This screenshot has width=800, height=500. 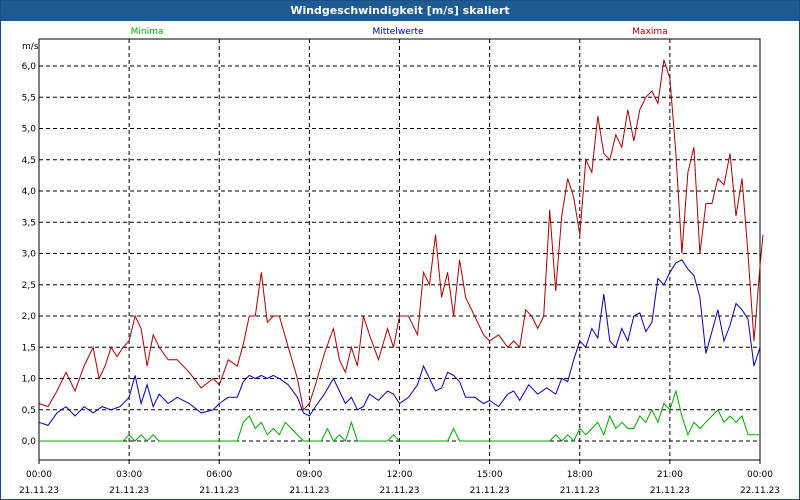 What do you see at coordinates (219, 475) in the screenshot?
I see `x-tick-time: 06:00` at bounding box center [219, 475].